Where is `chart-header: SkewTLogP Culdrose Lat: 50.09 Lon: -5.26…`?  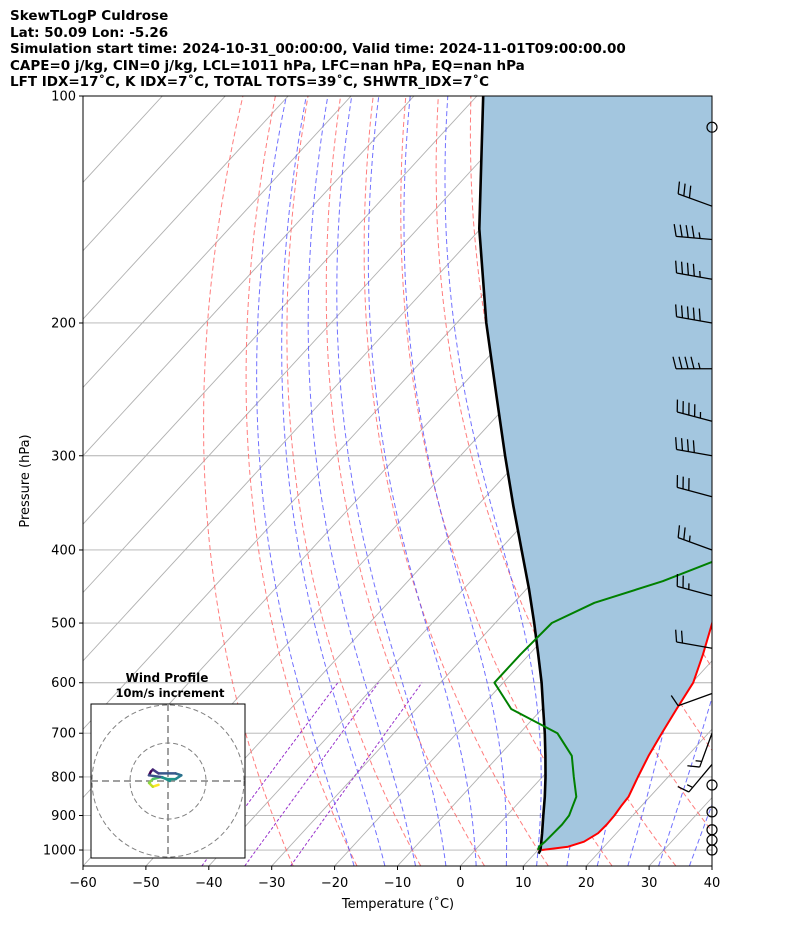 chart-header: SkewTLogP Culdrose Lat: 50.09 Lon: -5.26… is located at coordinates (318, 49).